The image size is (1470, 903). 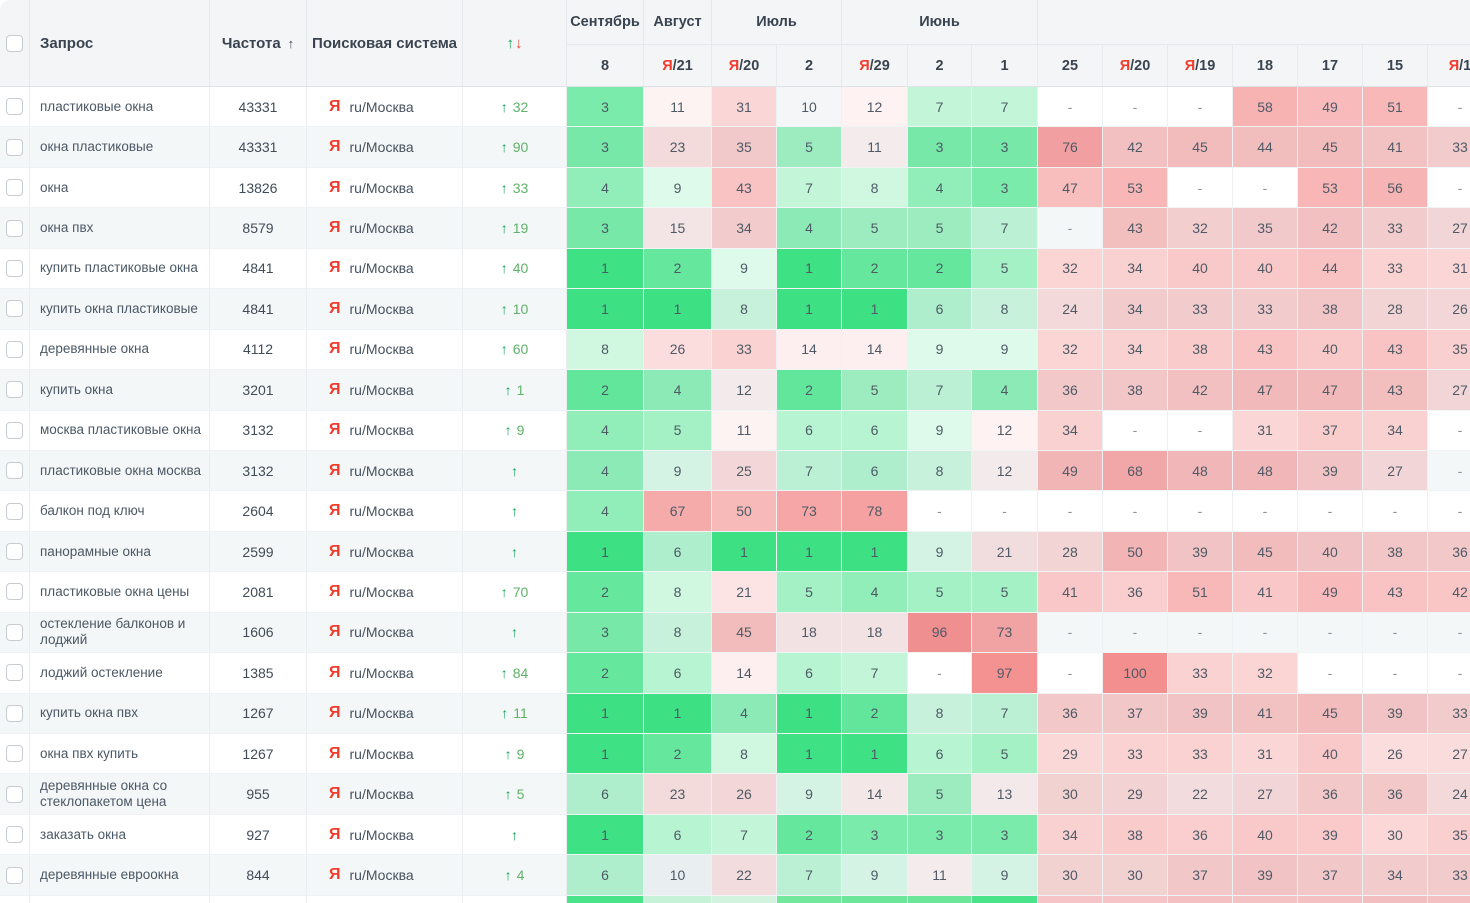 I want to click on query-cell: пластиковые окна москва, so click(x=120, y=471).